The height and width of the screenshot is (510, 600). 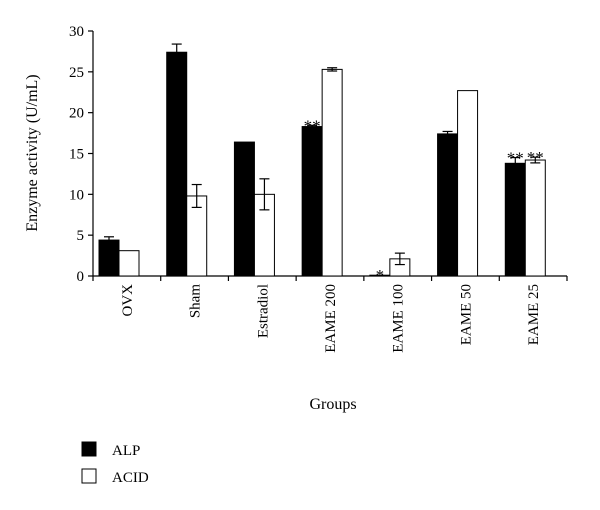 I want to click on y-tick-label: 25, so click(x=76, y=73).